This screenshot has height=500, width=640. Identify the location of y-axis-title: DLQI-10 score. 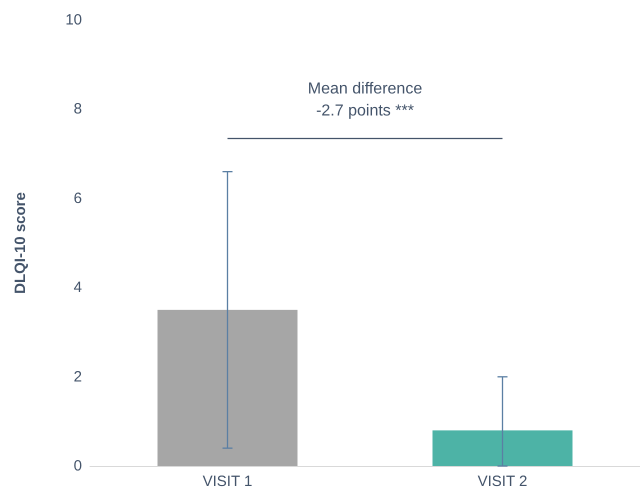
(20, 243).